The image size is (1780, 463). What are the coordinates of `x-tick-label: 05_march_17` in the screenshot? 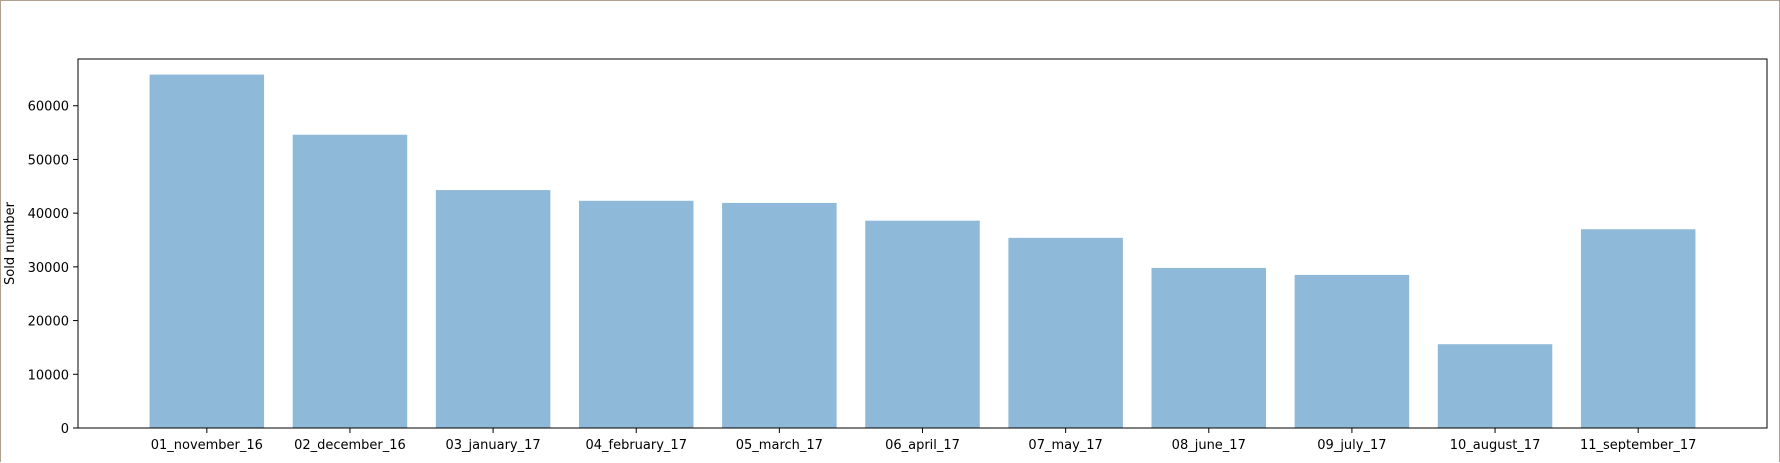 It's located at (779, 445).